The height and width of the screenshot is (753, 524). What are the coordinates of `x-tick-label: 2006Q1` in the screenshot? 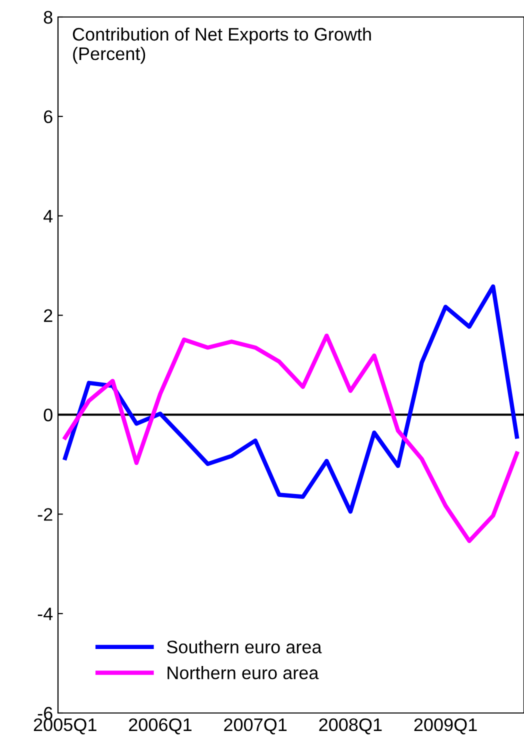 It's located at (160, 726).